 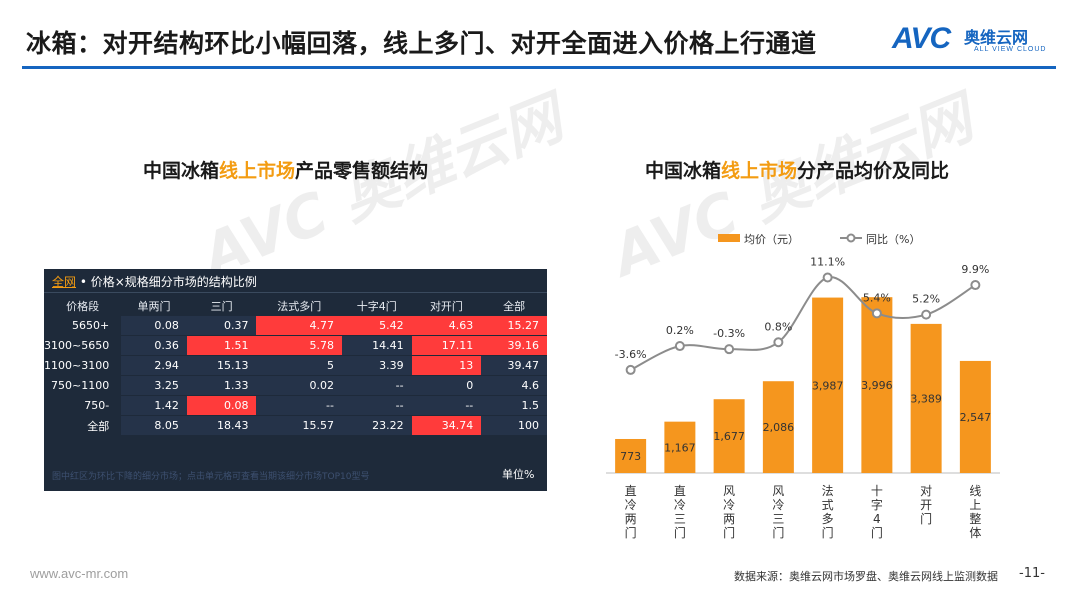 I want to click on column-header: 对开门, so click(x=446, y=306).